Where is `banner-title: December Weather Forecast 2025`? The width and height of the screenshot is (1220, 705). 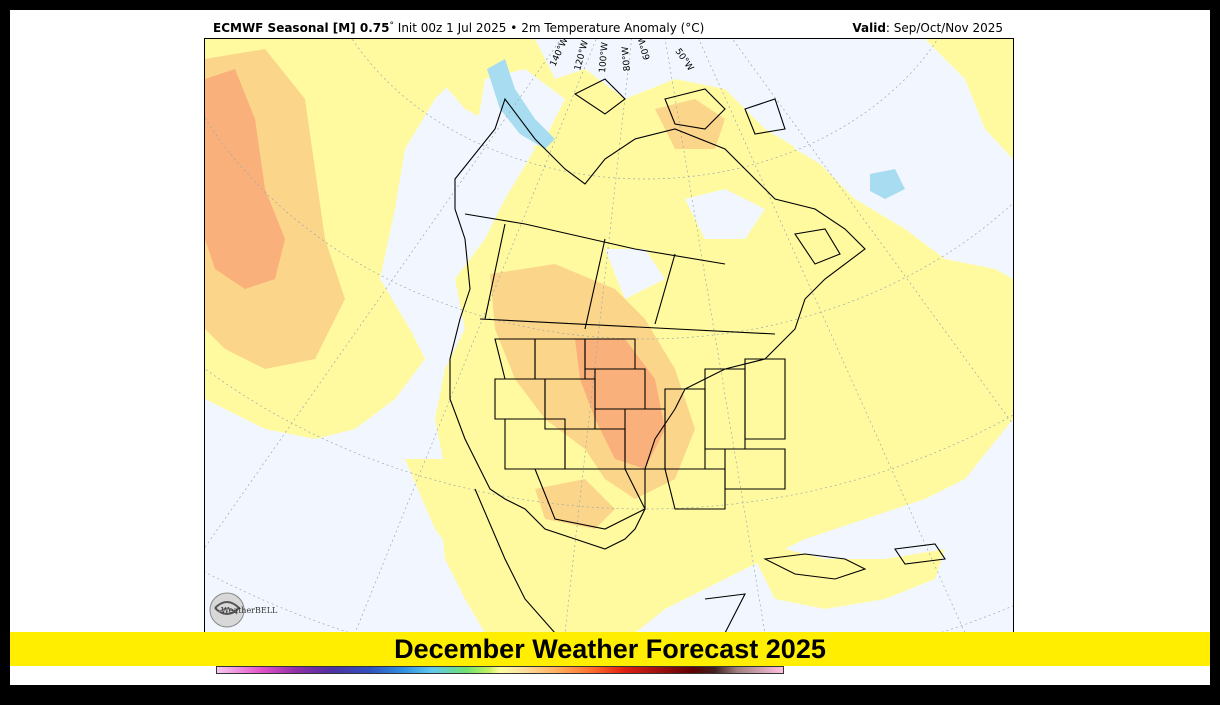 banner-title: December Weather Forecast 2025 is located at coordinates (610, 648).